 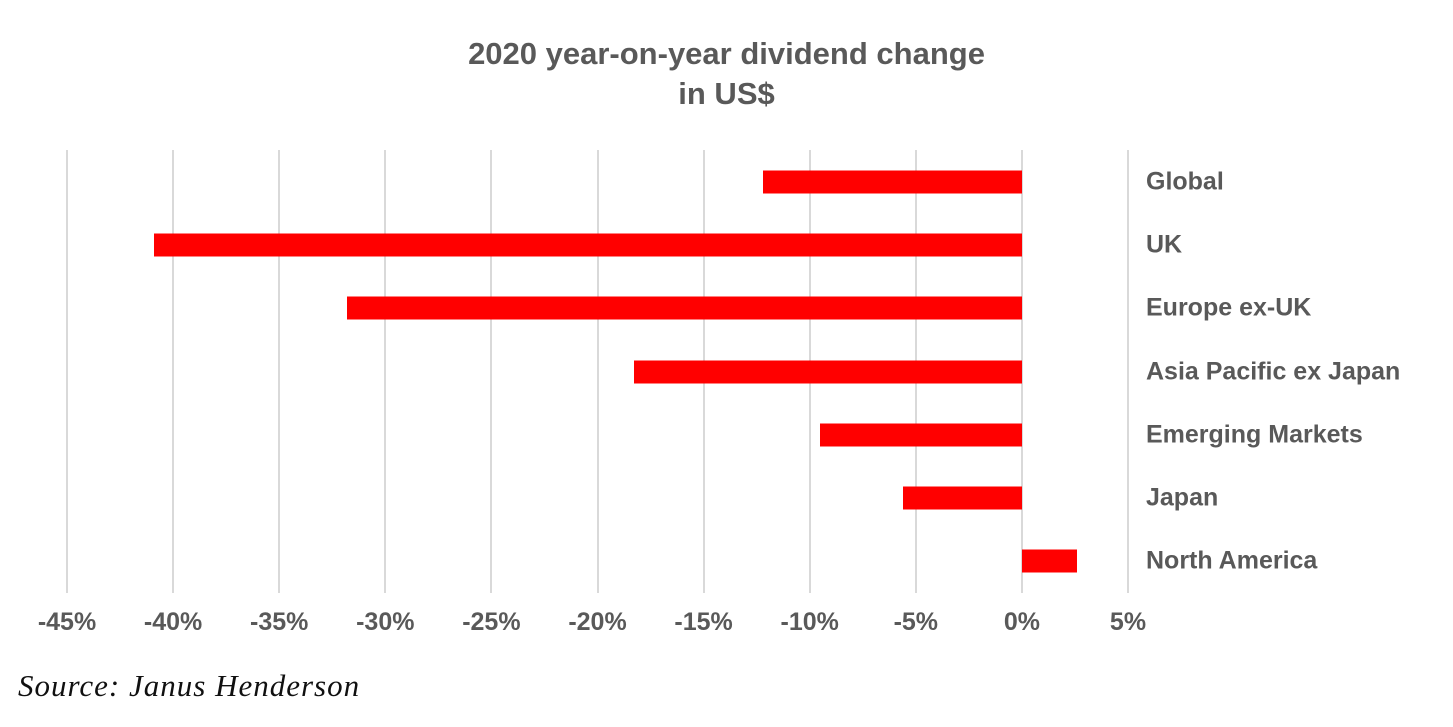 What do you see at coordinates (279, 622) in the screenshot?
I see `x-tick-label: -35%` at bounding box center [279, 622].